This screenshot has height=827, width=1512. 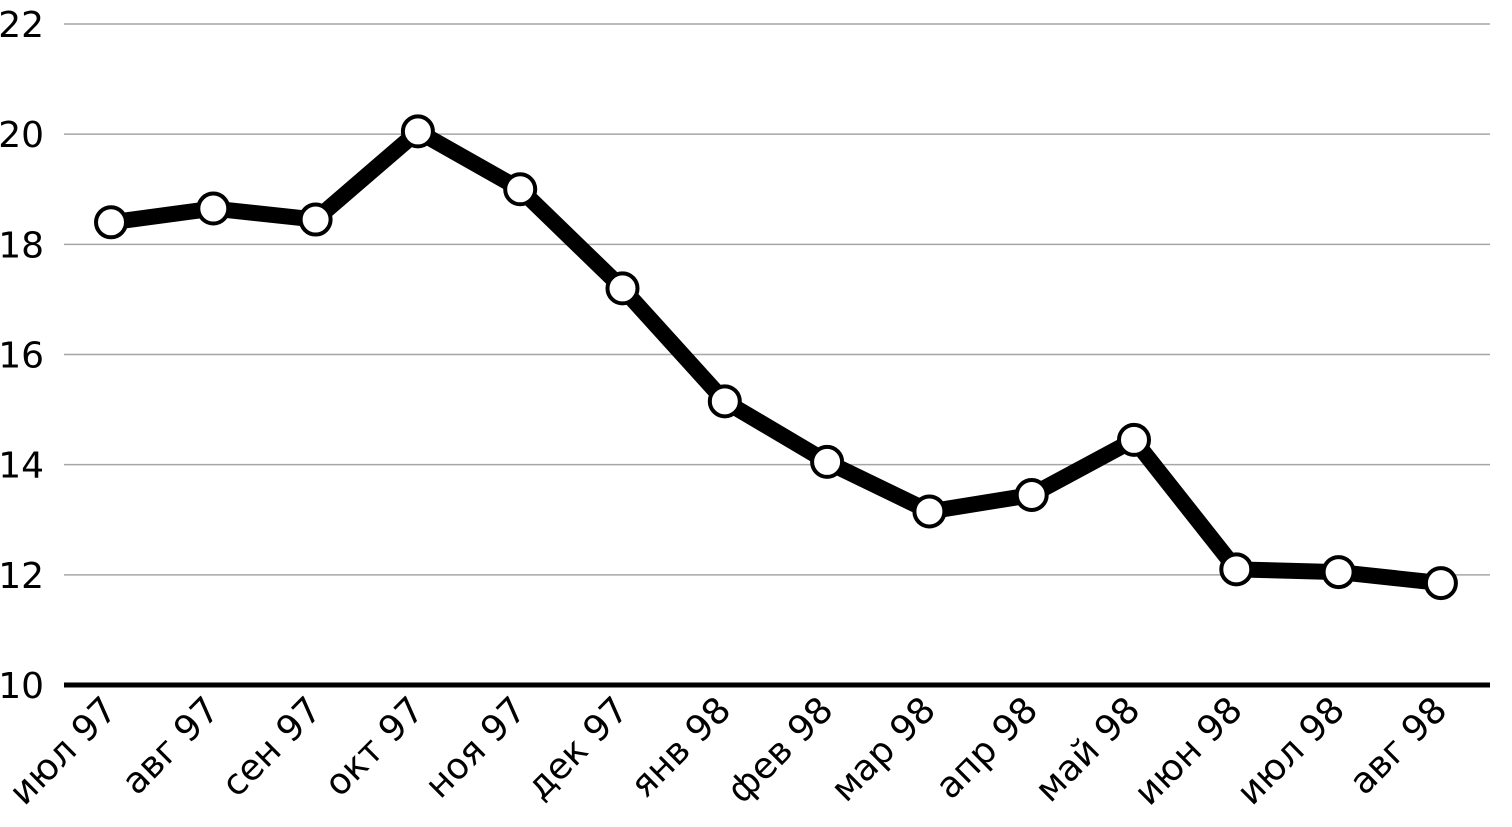 I want to click on y-tick-label: 12, so click(x=22, y=576).